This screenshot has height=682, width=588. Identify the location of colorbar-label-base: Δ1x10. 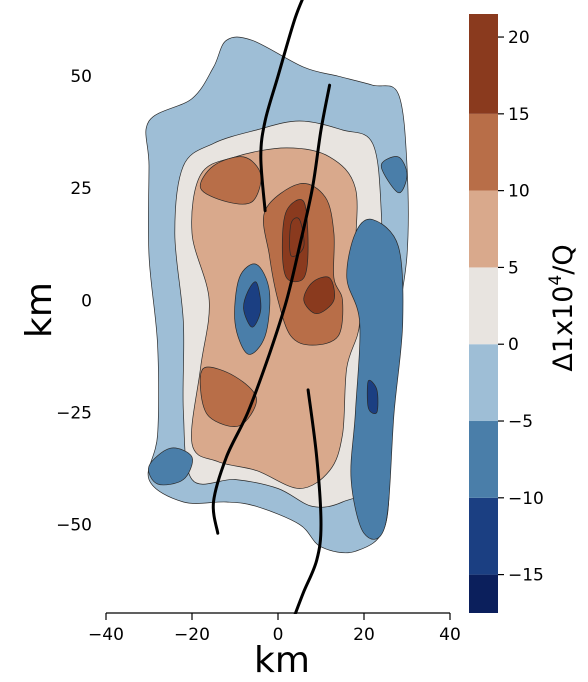
(563, 329).